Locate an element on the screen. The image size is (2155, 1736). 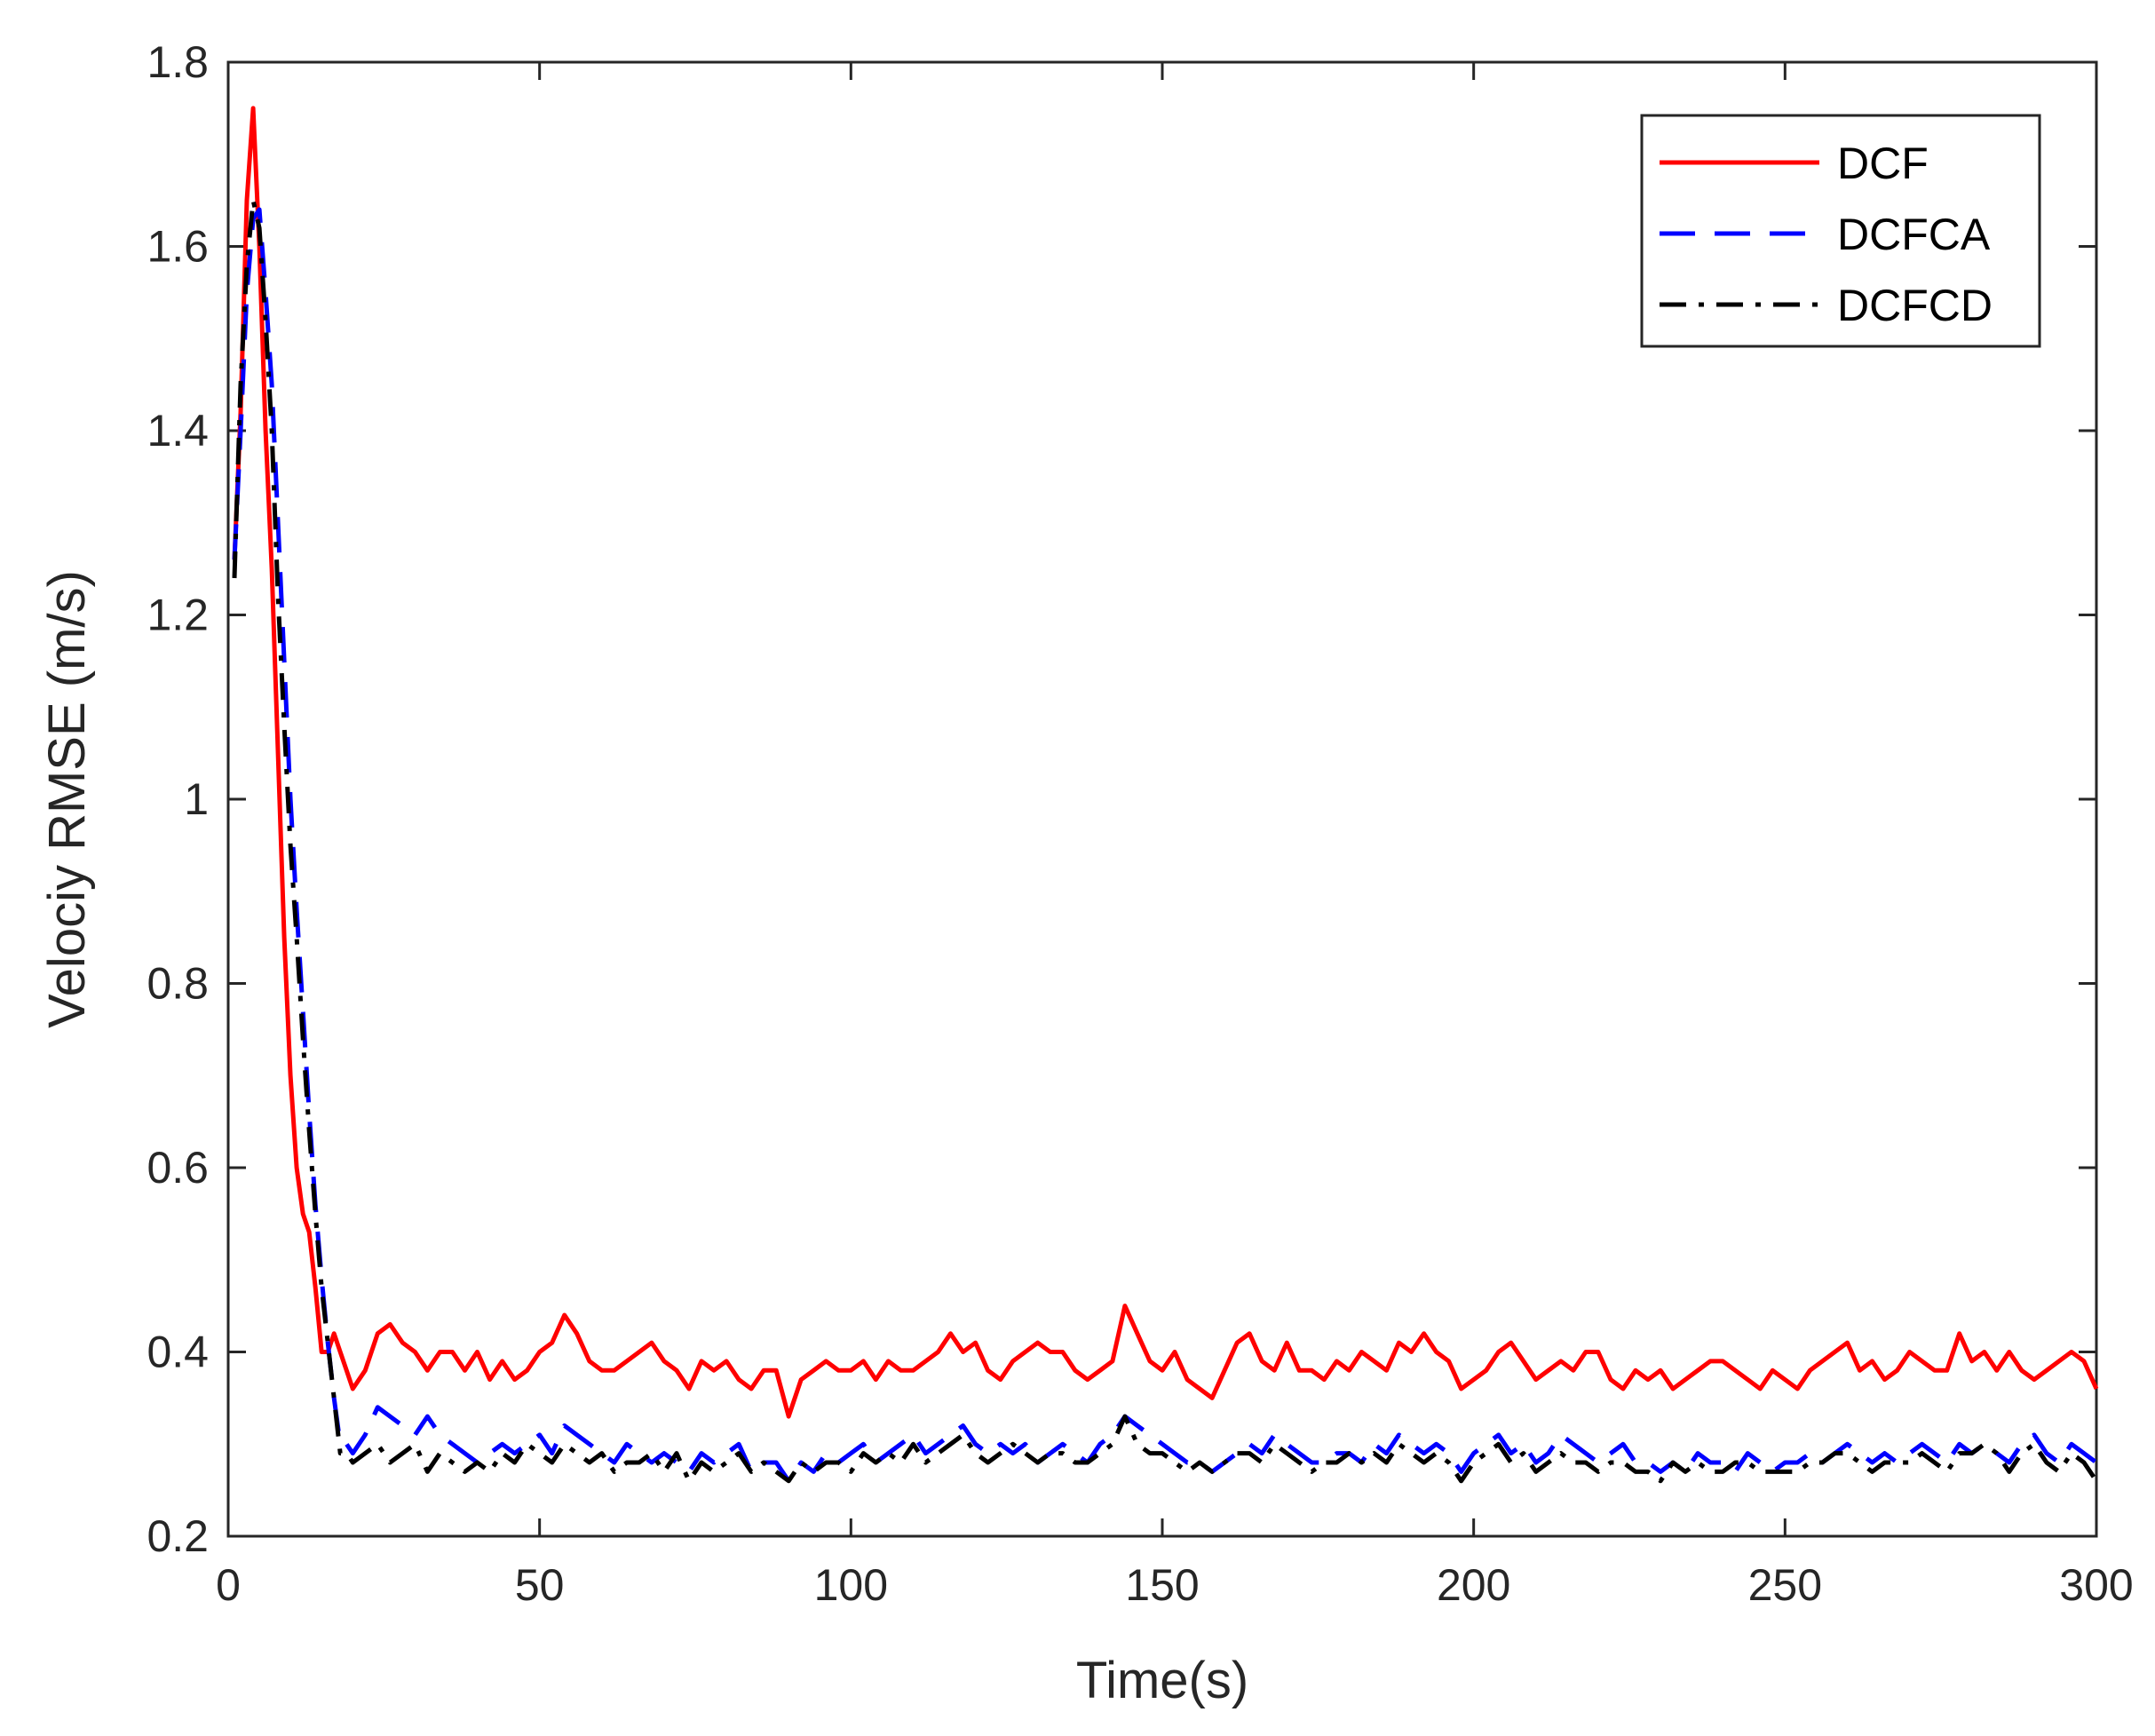
y-tick-label: 0.8 is located at coordinates (178, 984).